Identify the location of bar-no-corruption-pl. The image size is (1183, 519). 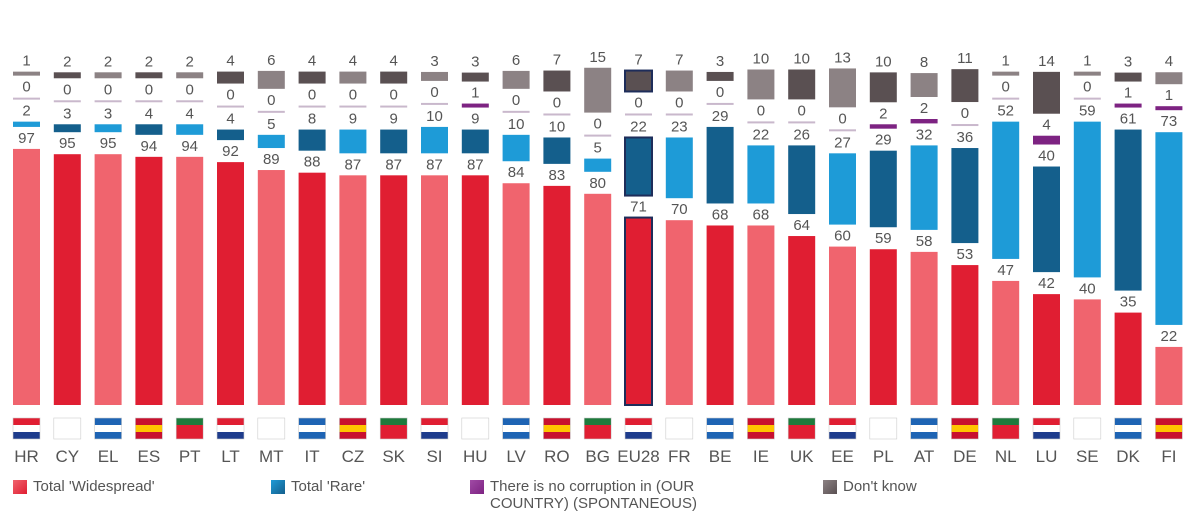
(883, 126).